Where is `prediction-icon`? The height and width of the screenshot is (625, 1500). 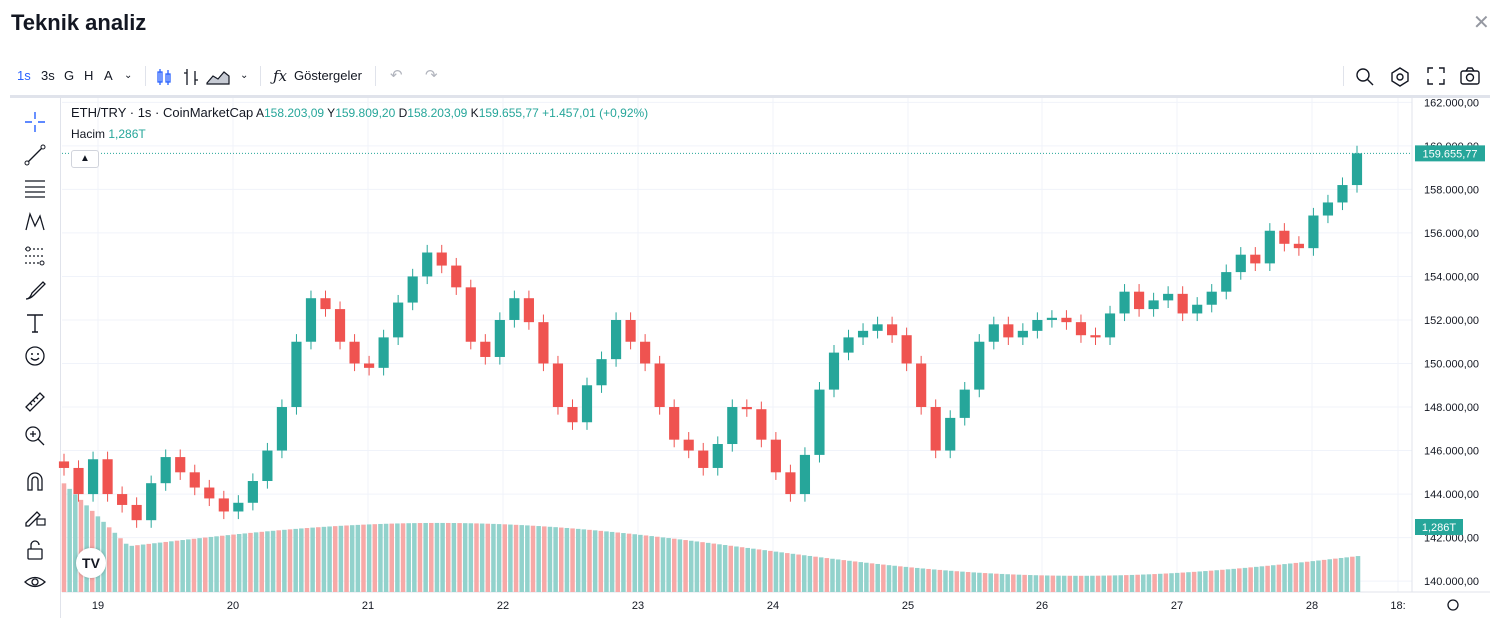
prediction-icon is located at coordinates (35, 256).